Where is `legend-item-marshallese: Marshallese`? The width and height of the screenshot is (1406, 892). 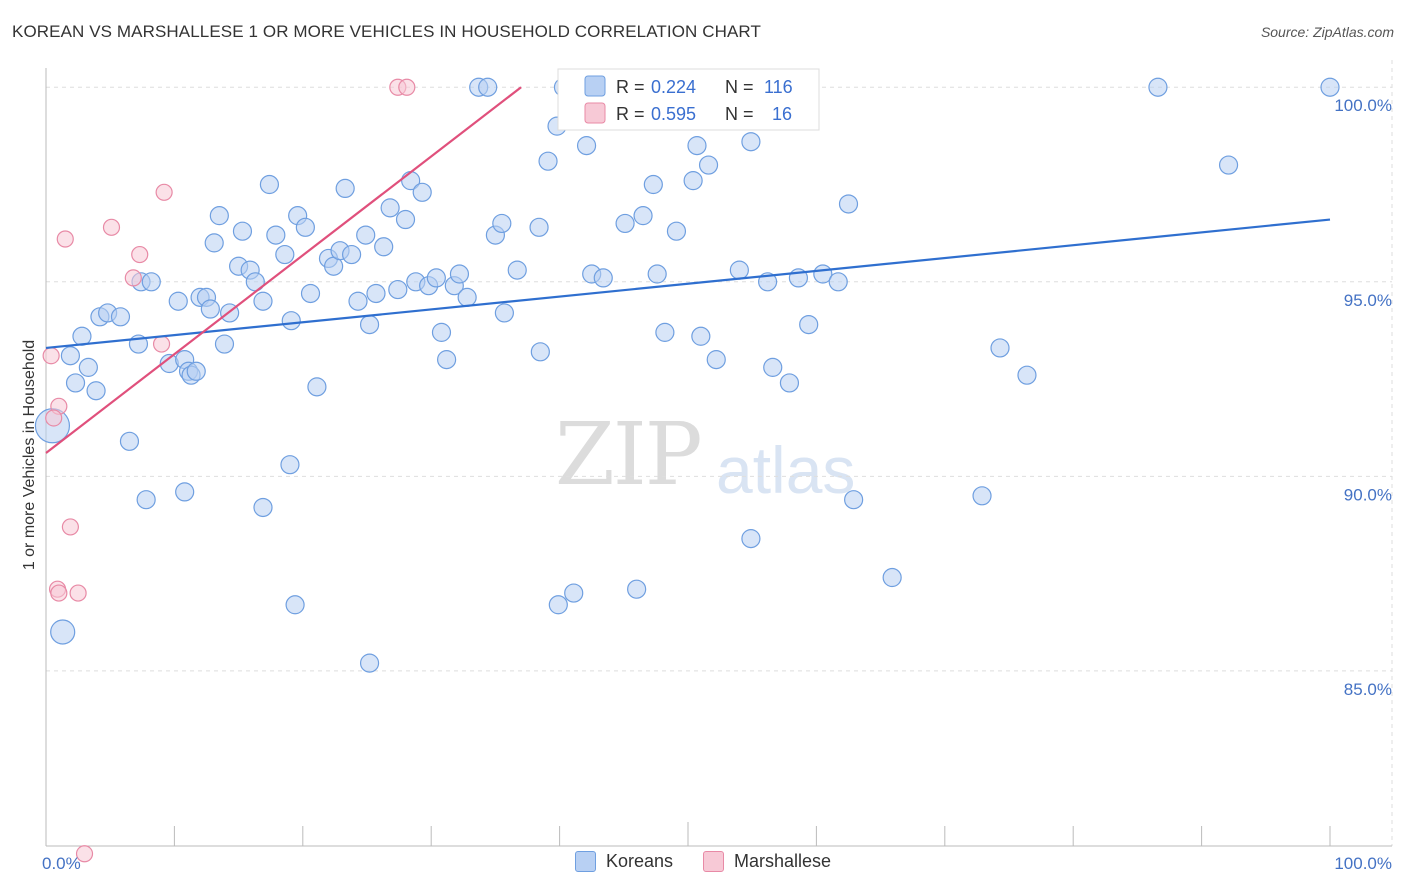 legend-item-marshallese: Marshallese is located at coordinates (767, 861).